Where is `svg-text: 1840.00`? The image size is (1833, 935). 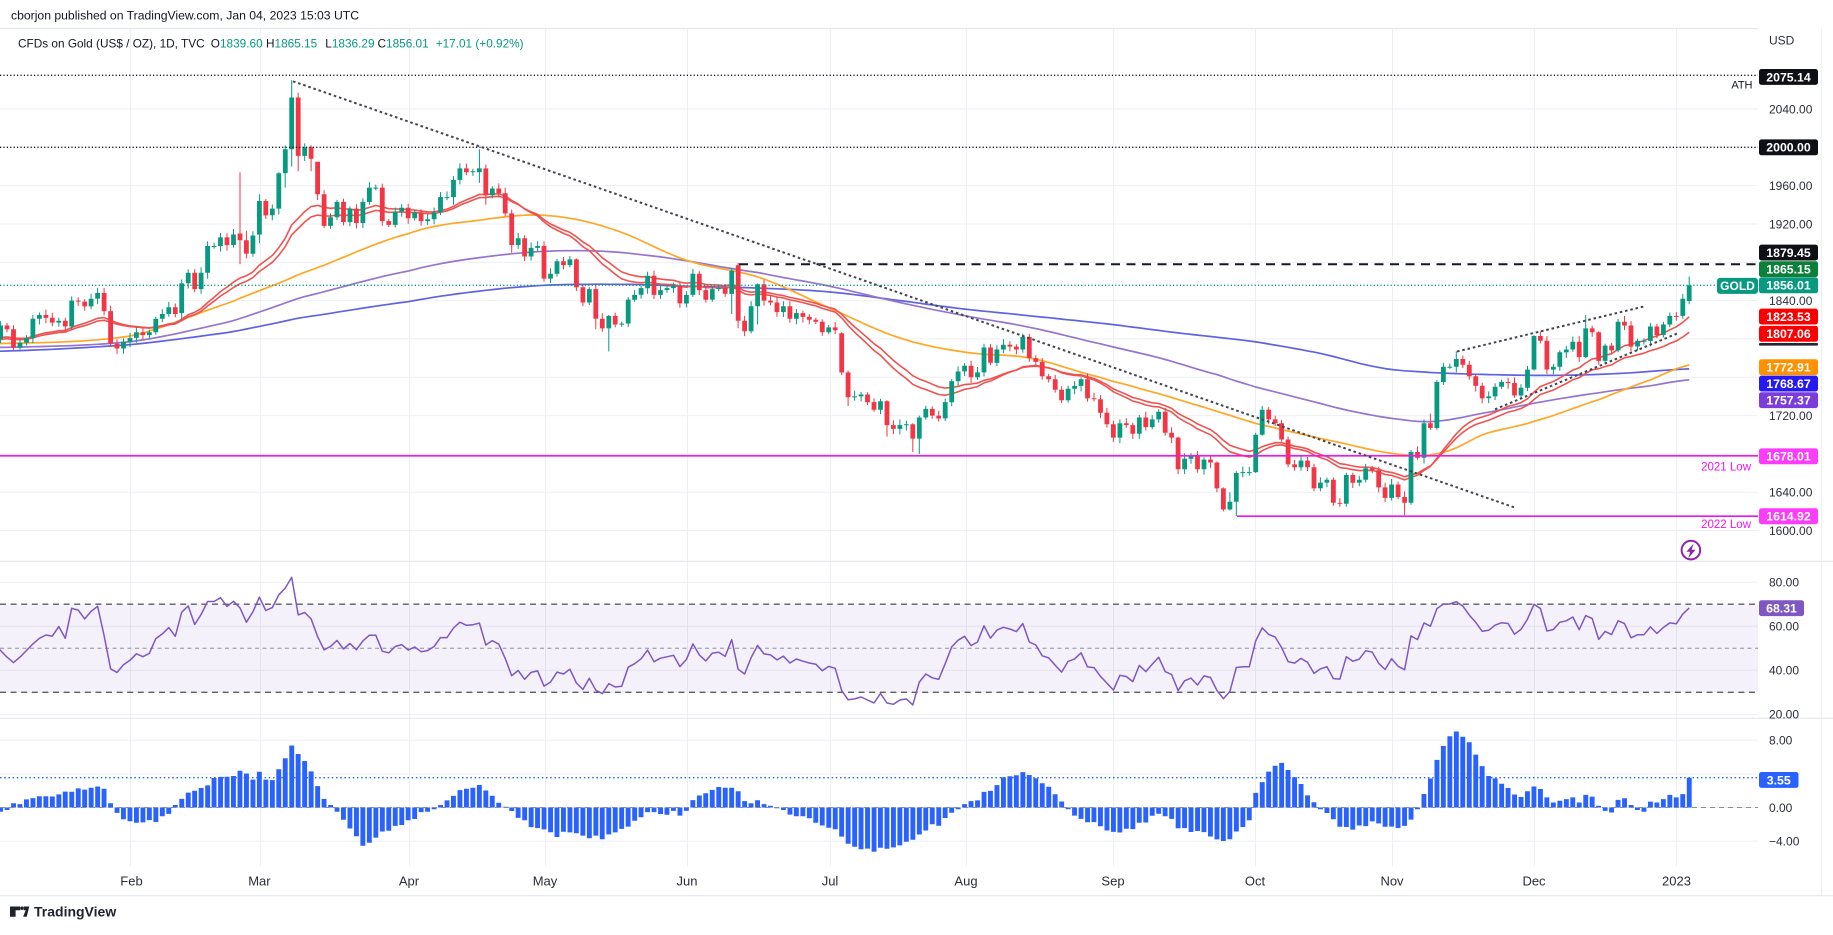
svg-text: 1840.00 is located at coordinates (1791, 301).